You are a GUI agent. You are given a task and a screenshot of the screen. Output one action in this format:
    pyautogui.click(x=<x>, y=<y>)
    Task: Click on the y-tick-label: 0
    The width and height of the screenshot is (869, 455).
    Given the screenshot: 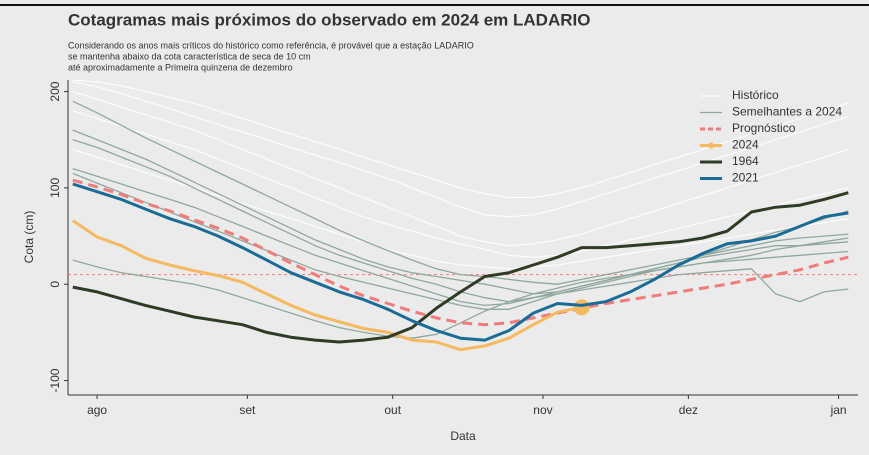 What is the action you would take?
    pyautogui.click(x=55, y=284)
    